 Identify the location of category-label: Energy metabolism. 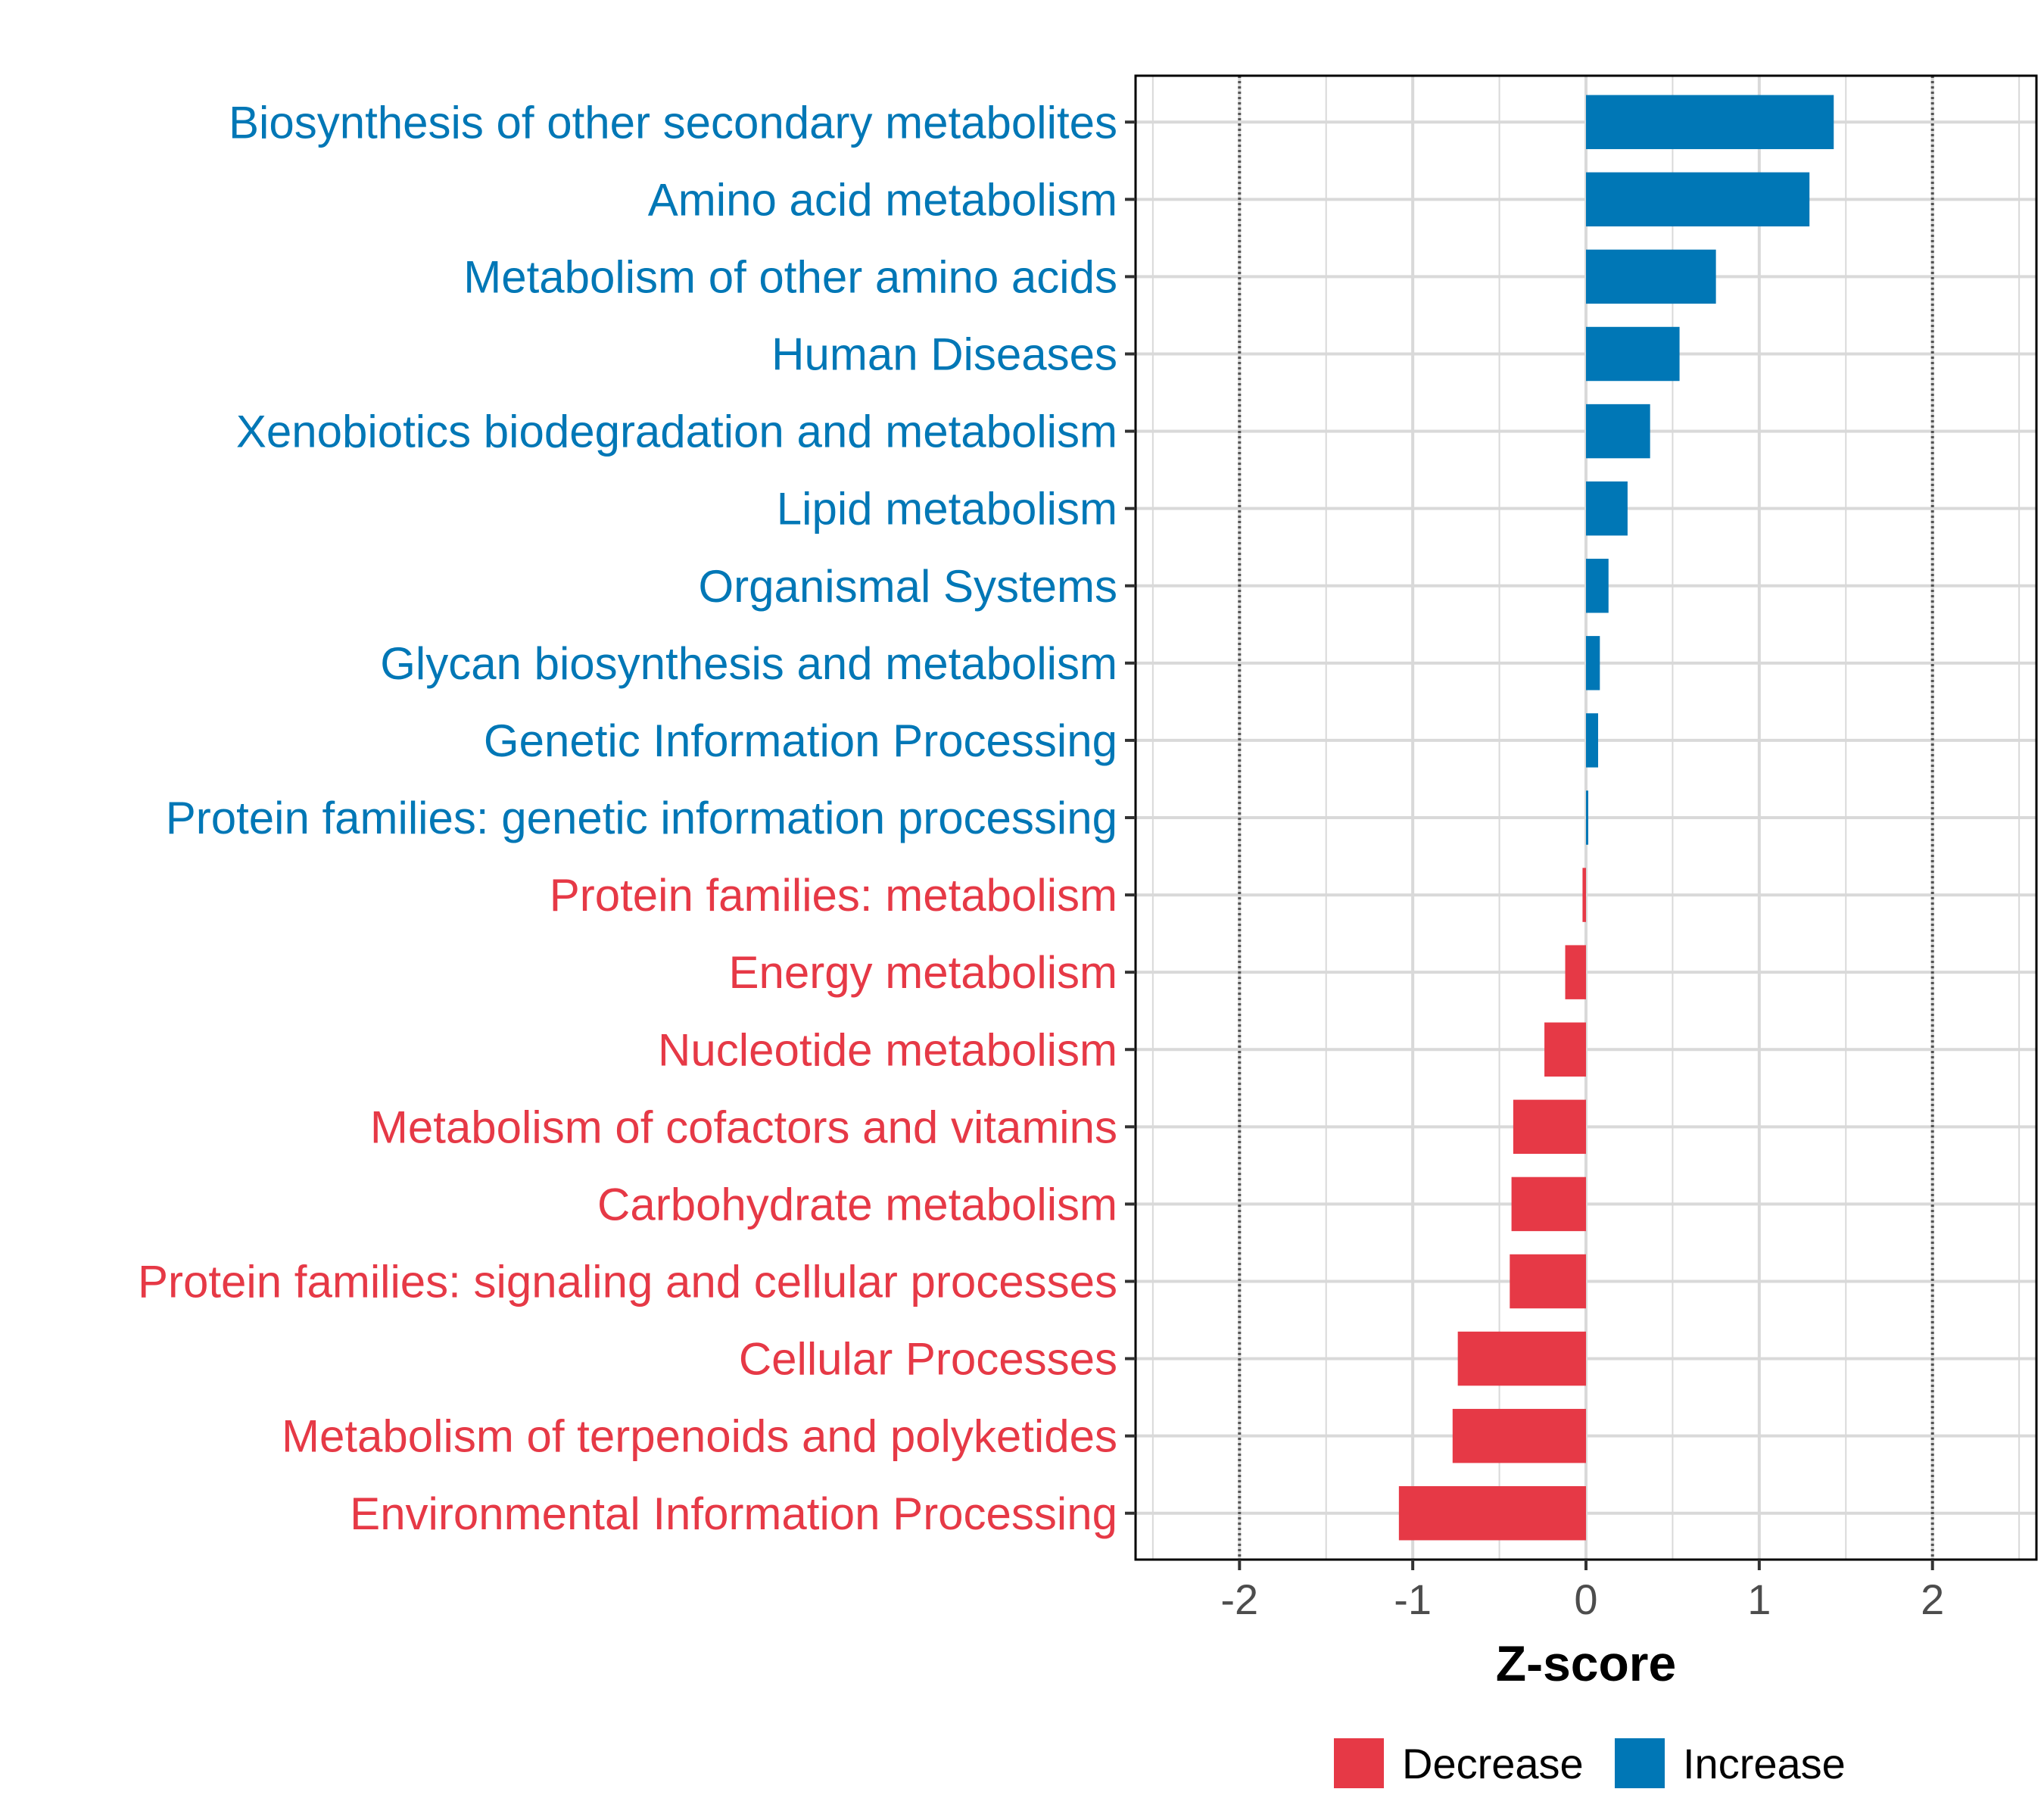
(922, 973).